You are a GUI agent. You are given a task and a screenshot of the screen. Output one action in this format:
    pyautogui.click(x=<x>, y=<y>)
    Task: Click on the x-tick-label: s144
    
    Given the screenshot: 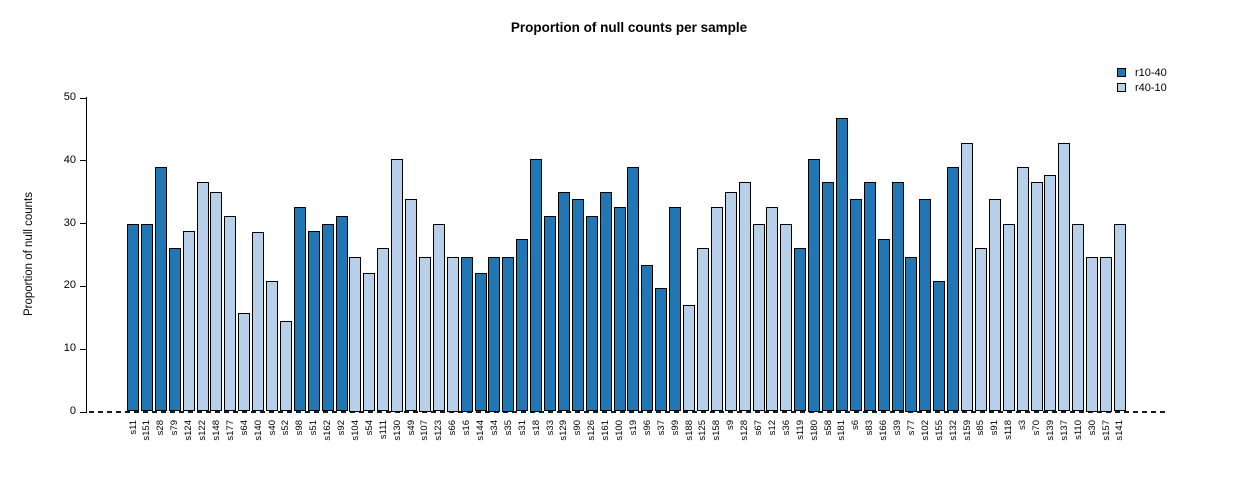 What is the action you would take?
    pyautogui.click(x=480, y=430)
    